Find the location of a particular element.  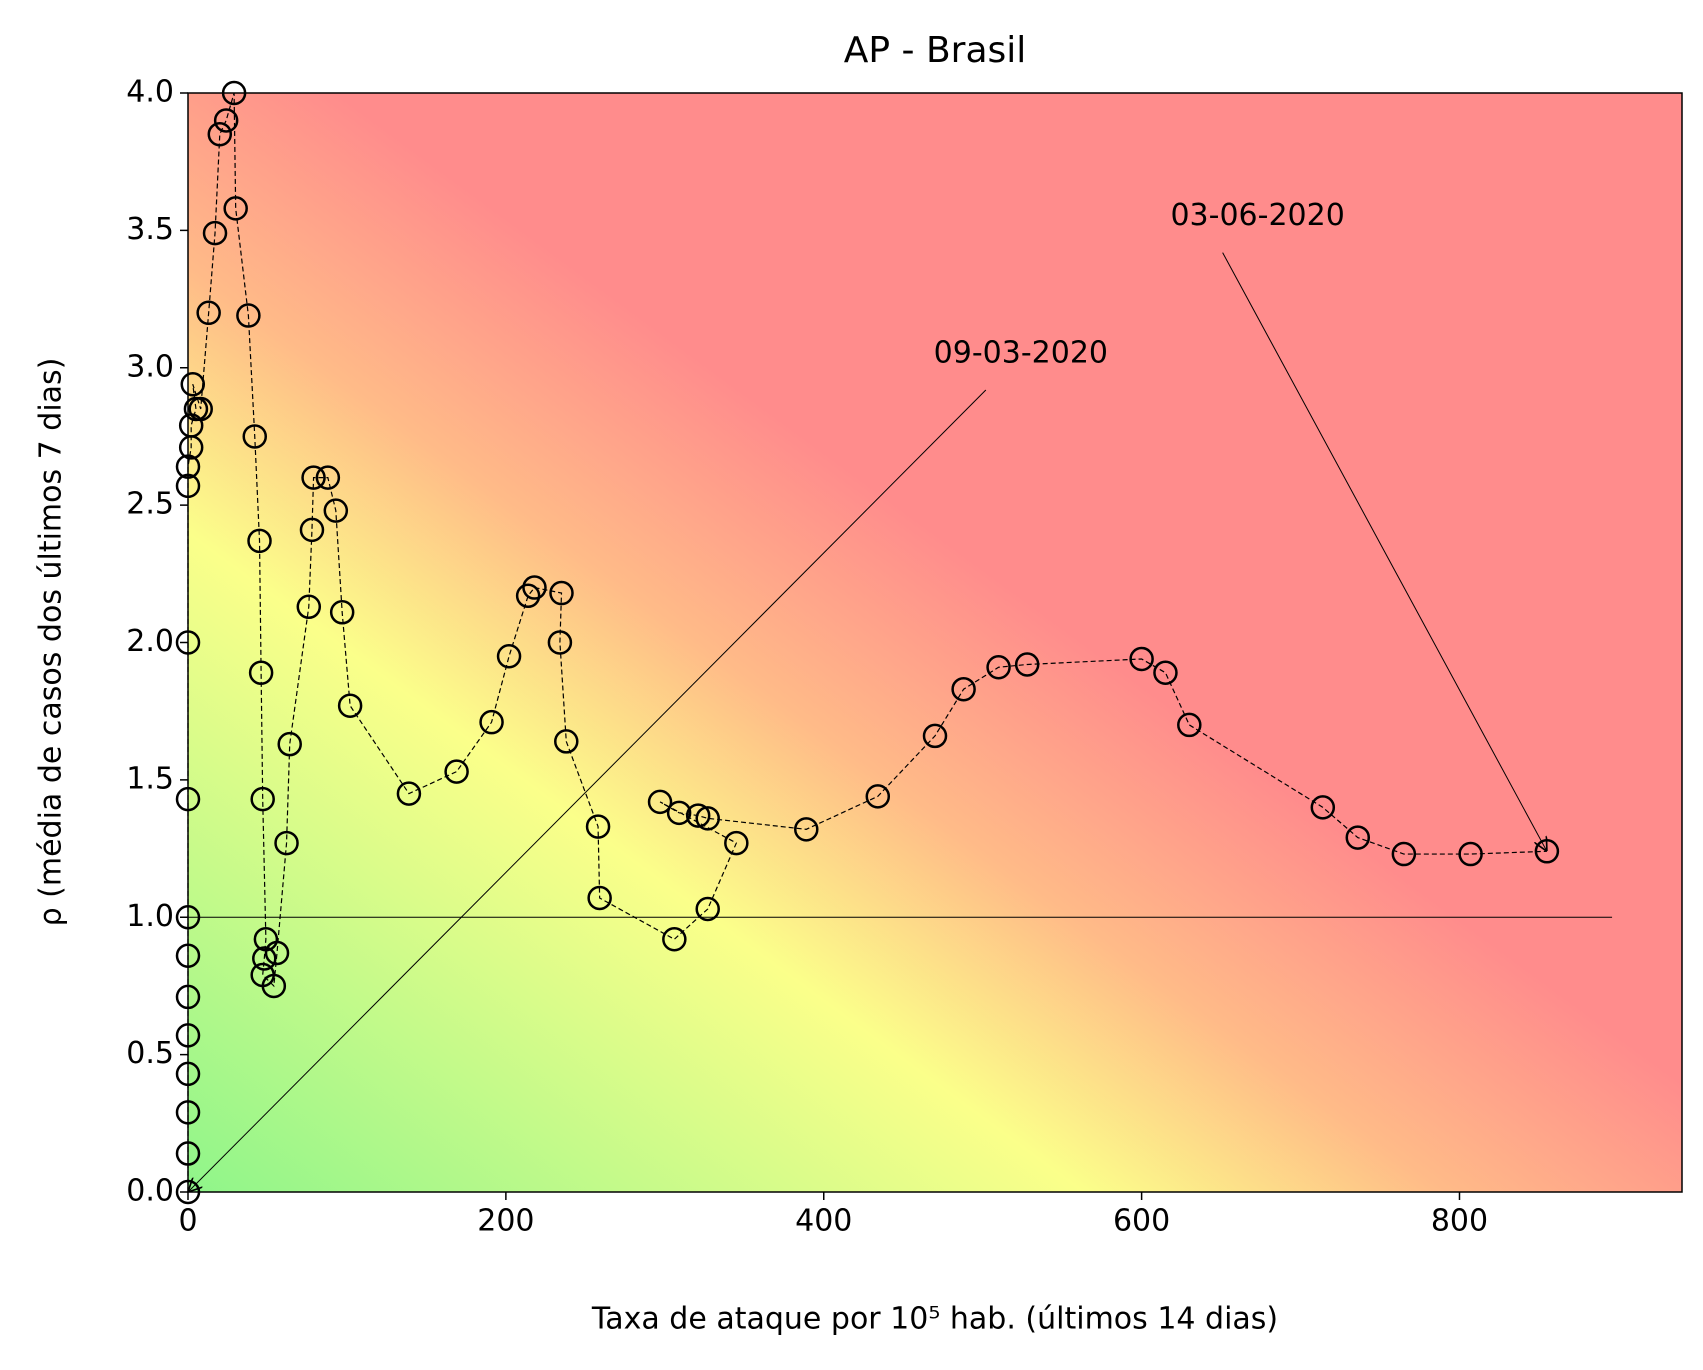

x-tick-label: 200 is located at coordinates (505, 1221).